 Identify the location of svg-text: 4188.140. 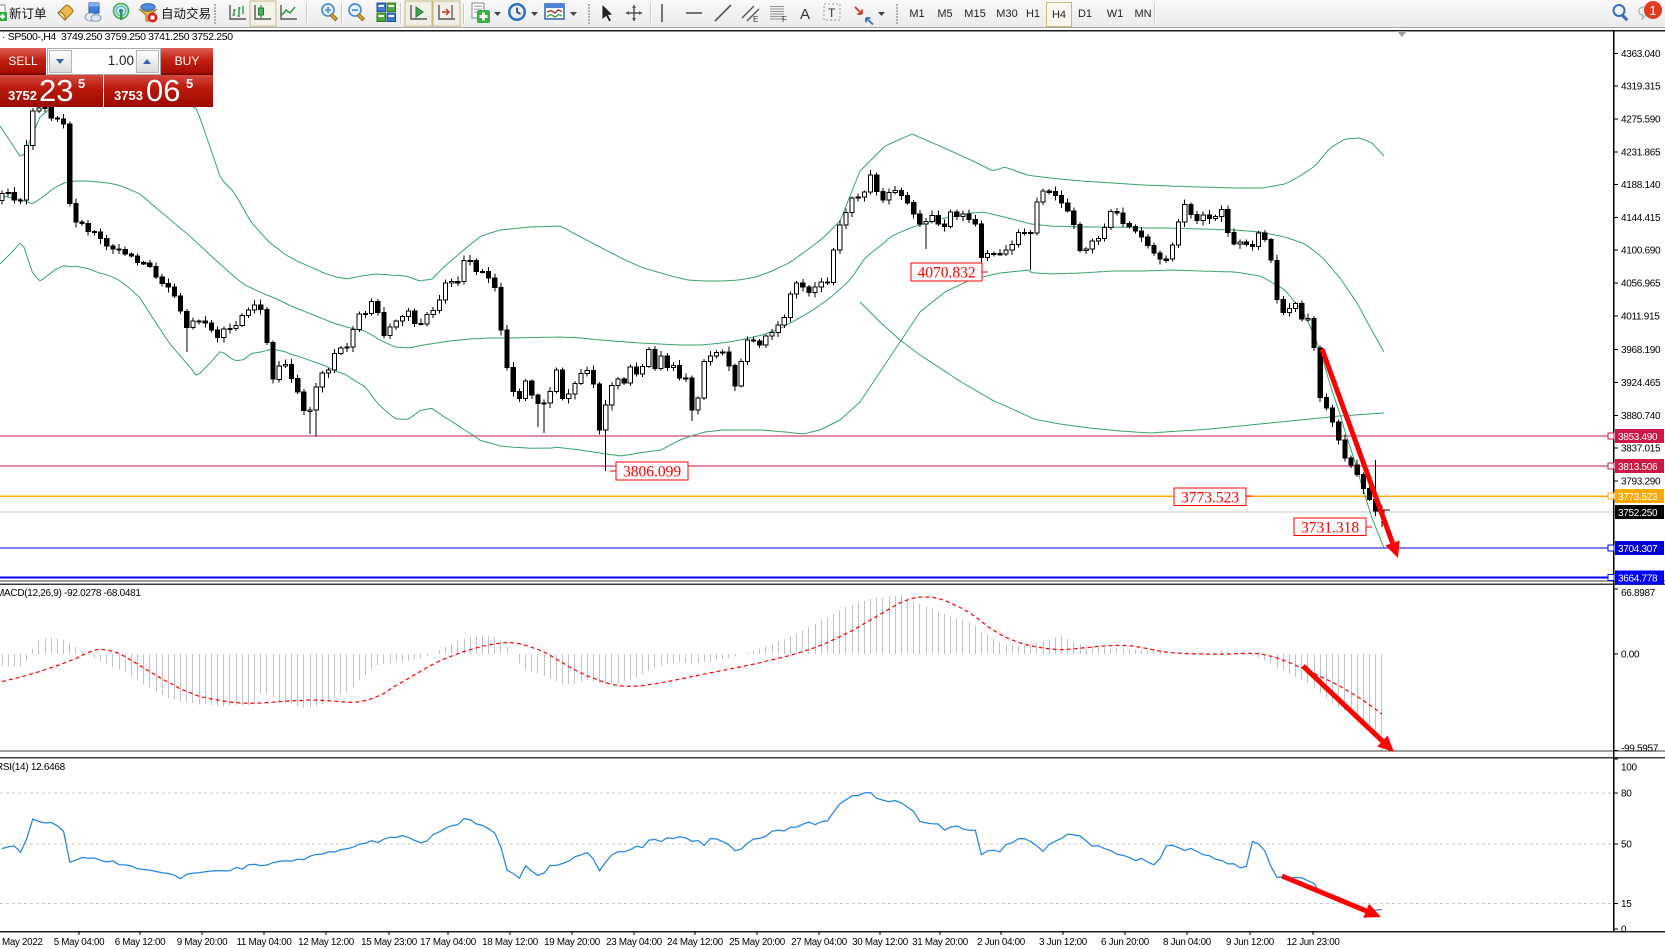
(1641, 185).